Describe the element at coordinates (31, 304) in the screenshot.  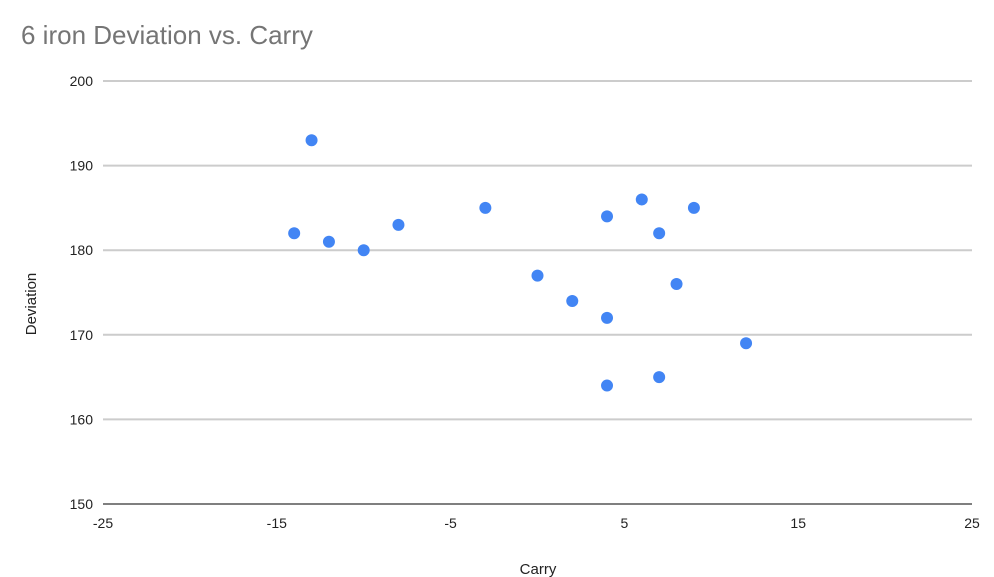
I see `y-axis-title: Deviation` at that location.